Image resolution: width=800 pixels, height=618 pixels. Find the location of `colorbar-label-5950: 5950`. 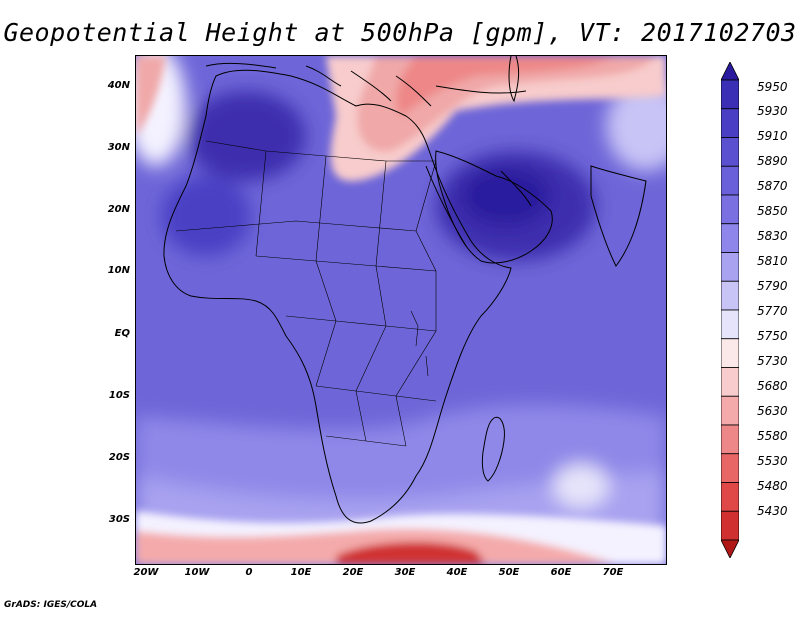

colorbar-label-5950: 5950 is located at coordinates (772, 87).